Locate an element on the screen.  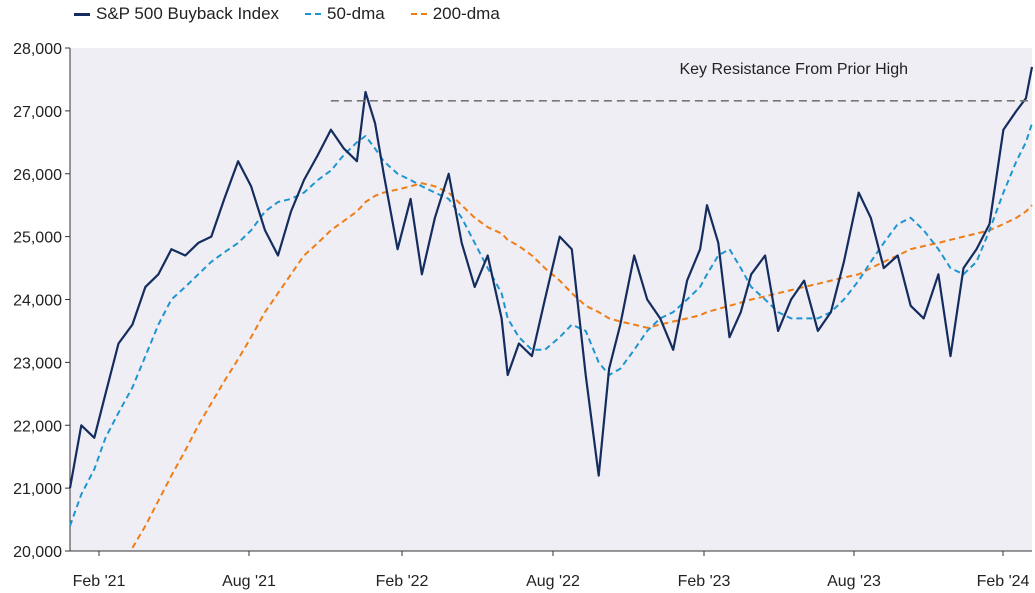
x-tick-label: Aug '21 is located at coordinates (249, 581).